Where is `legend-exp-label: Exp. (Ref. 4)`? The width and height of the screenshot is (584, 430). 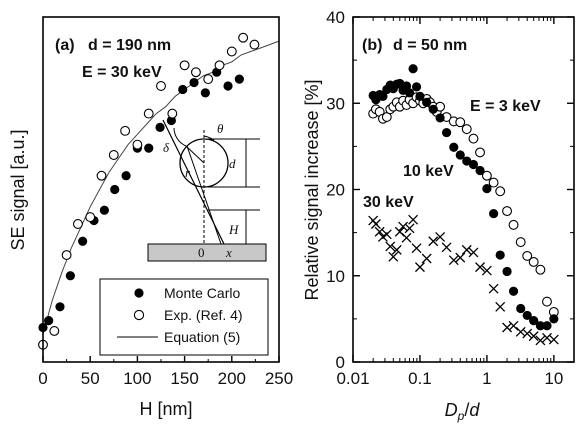 legend-exp-label: Exp. (Ref. 4) is located at coordinates (203, 315).